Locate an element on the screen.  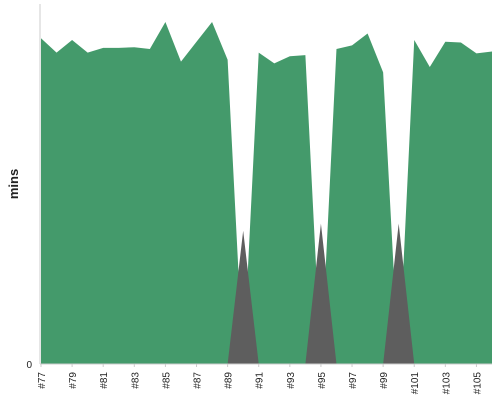
y-tick-label: 0 is located at coordinates (29, 365).